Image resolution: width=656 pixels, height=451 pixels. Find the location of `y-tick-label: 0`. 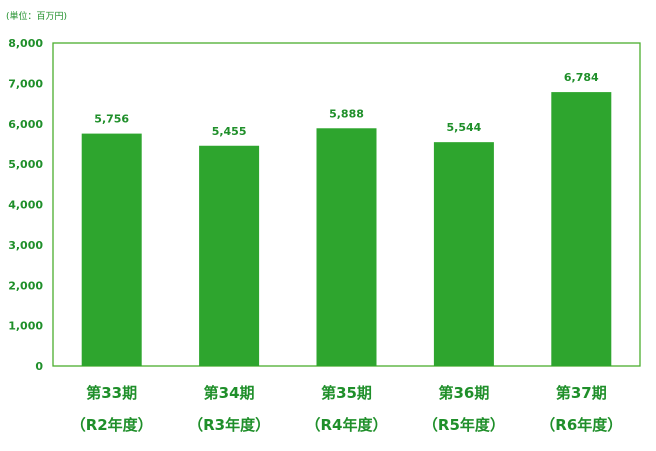

y-tick-label: 0 is located at coordinates (39, 366).